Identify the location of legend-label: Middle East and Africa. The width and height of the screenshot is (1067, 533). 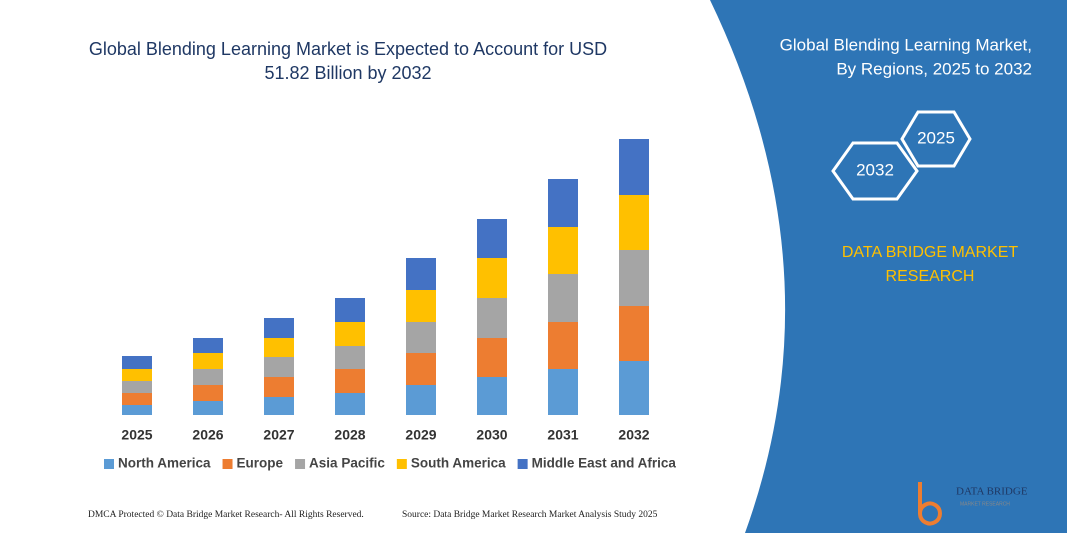
(604, 463).